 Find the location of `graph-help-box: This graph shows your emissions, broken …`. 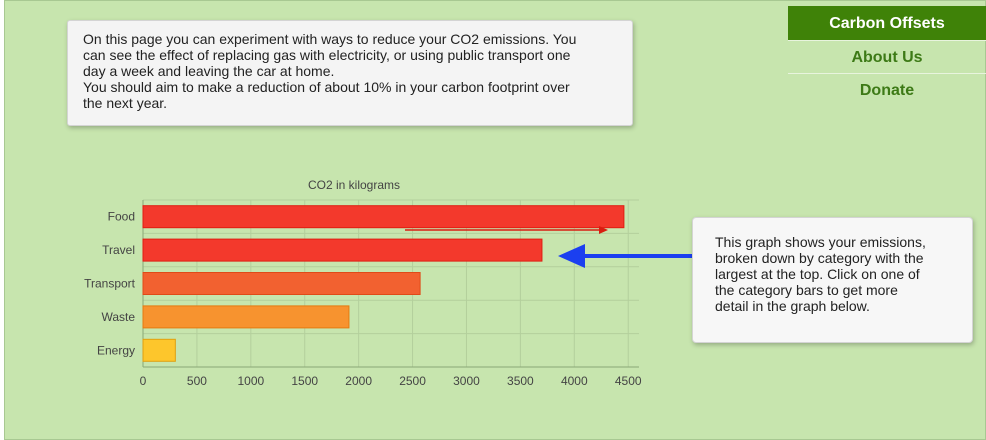

graph-help-box: This graph shows your emissions, broken … is located at coordinates (832, 280).